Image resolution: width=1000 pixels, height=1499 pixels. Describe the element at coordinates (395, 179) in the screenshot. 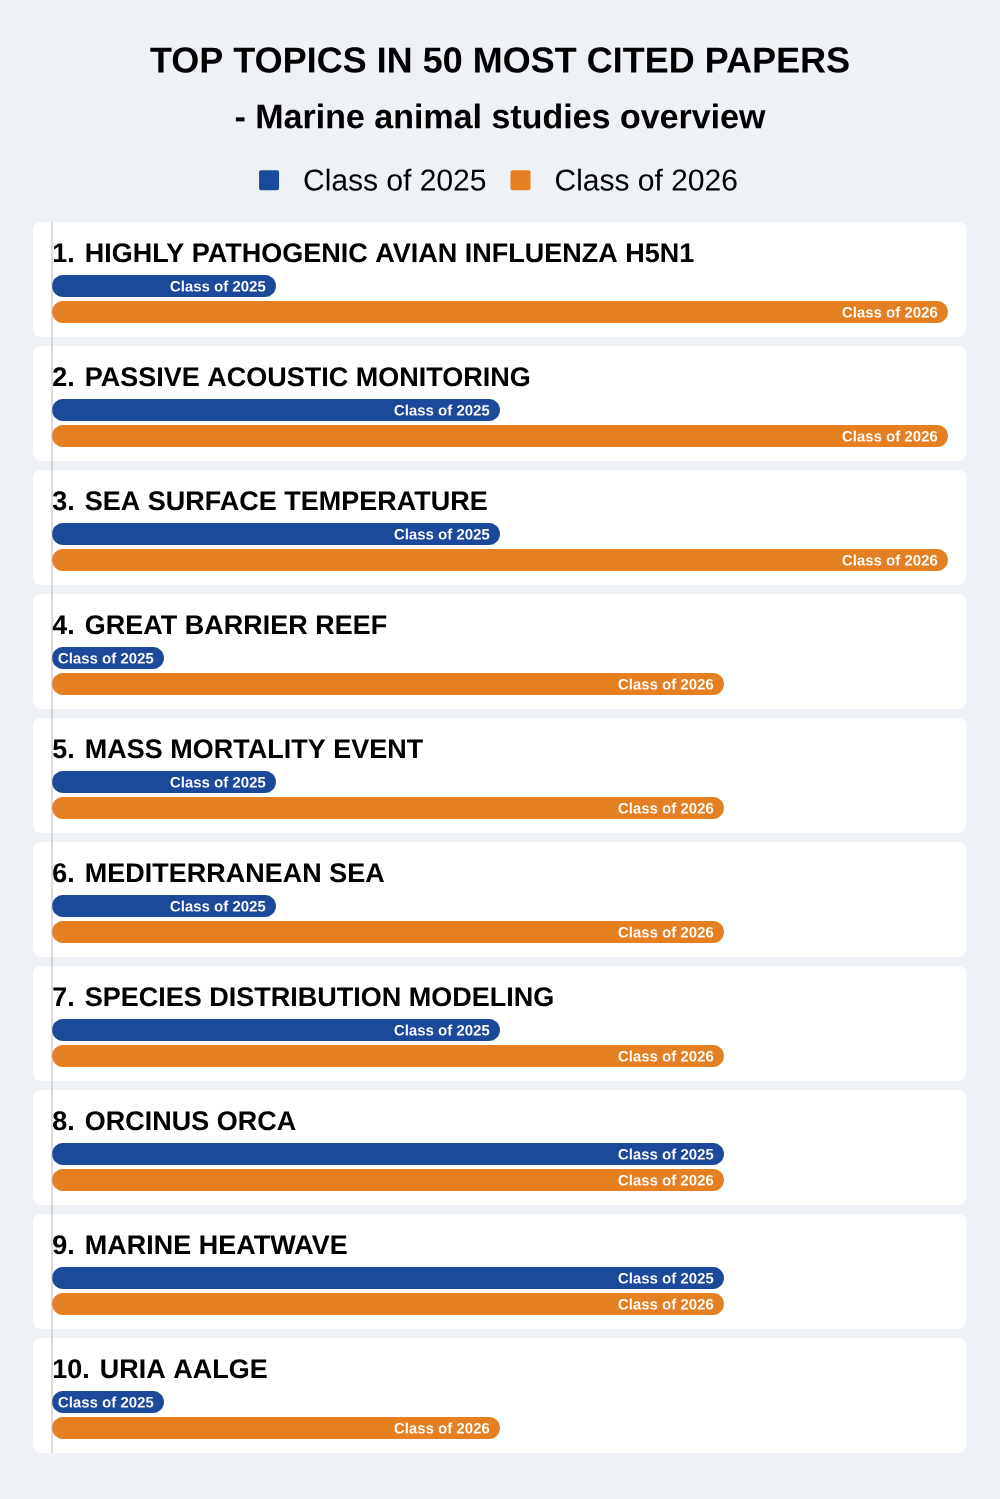

I see `legend-label: Class of 2025` at that location.